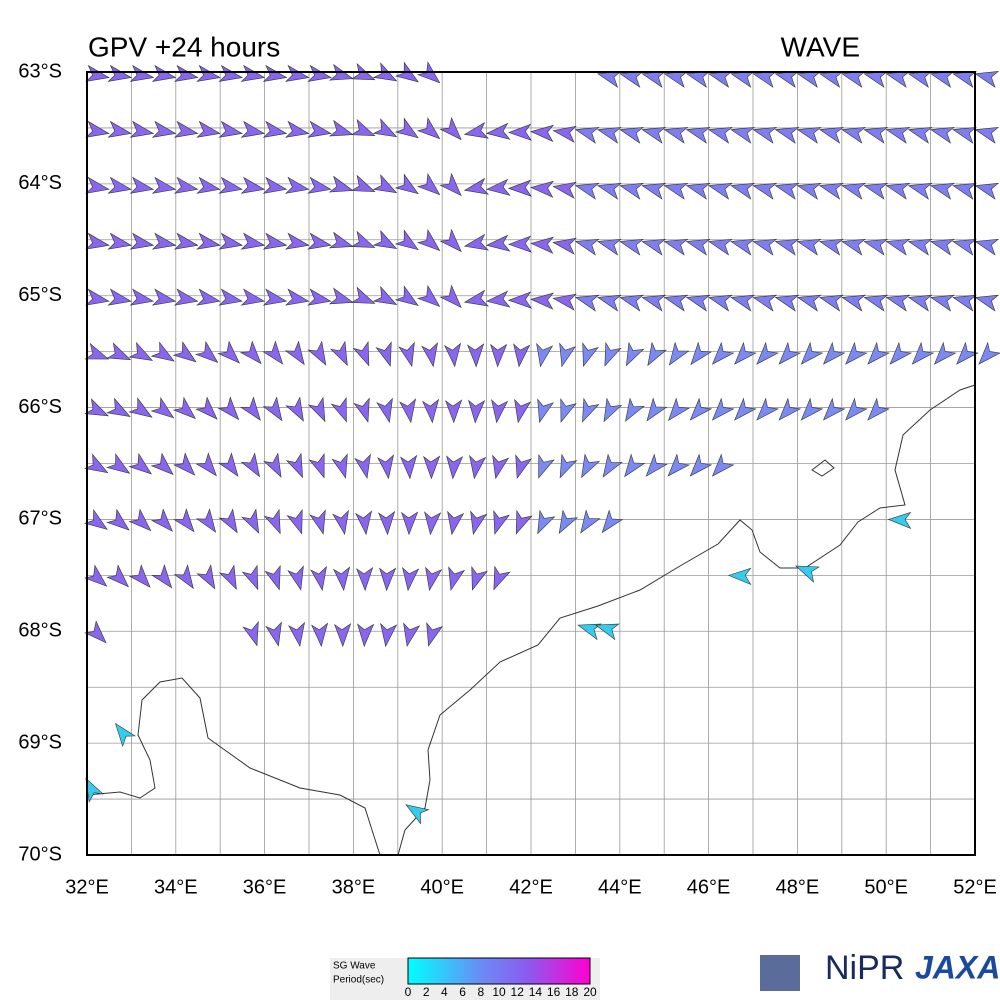 The height and width of the screenshot is (1000, 1000). I want to click on colorbar-tick-label: 14, so click(536, 992).